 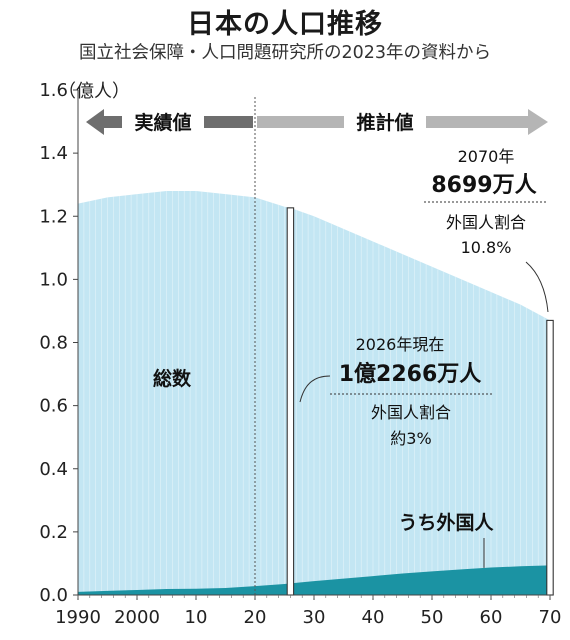 I want to click on projected-label-bg, so click(x=385, y=122).